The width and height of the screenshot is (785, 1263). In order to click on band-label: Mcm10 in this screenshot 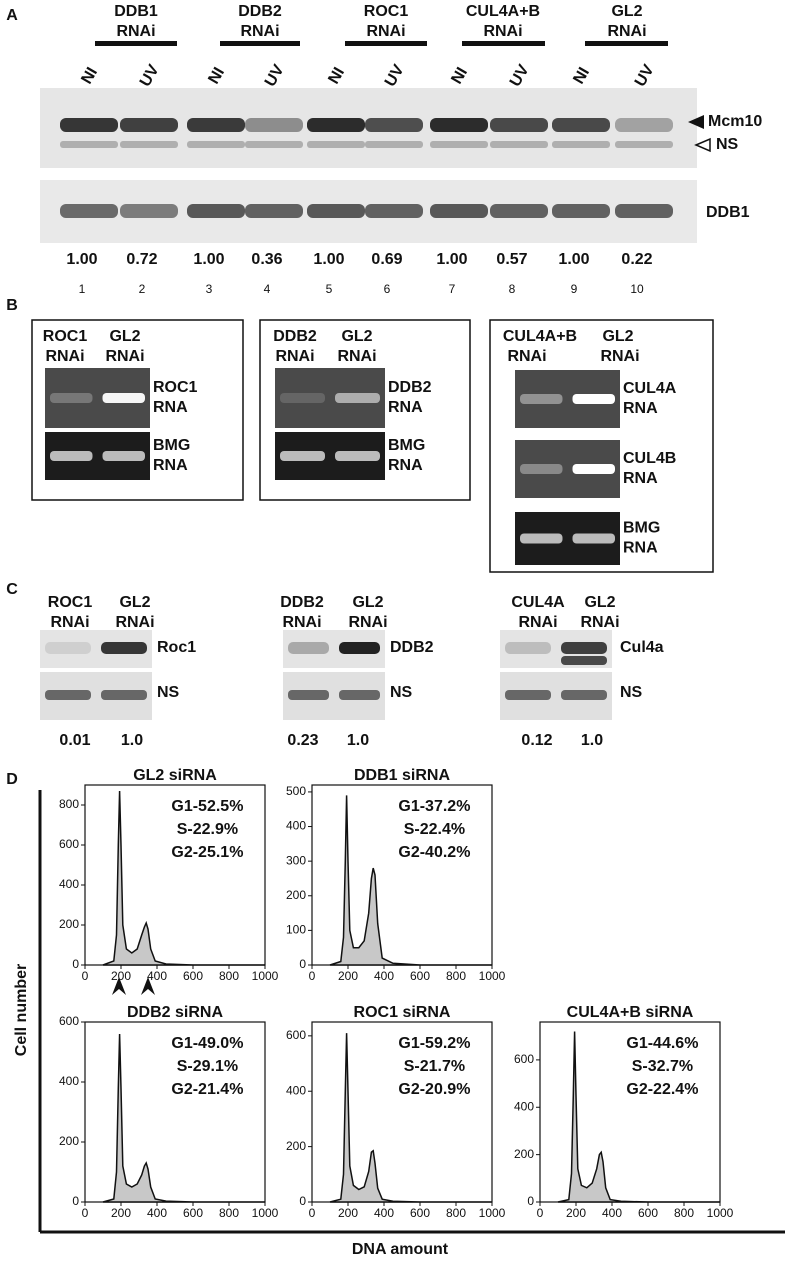, I will do `click(735, 121)`.